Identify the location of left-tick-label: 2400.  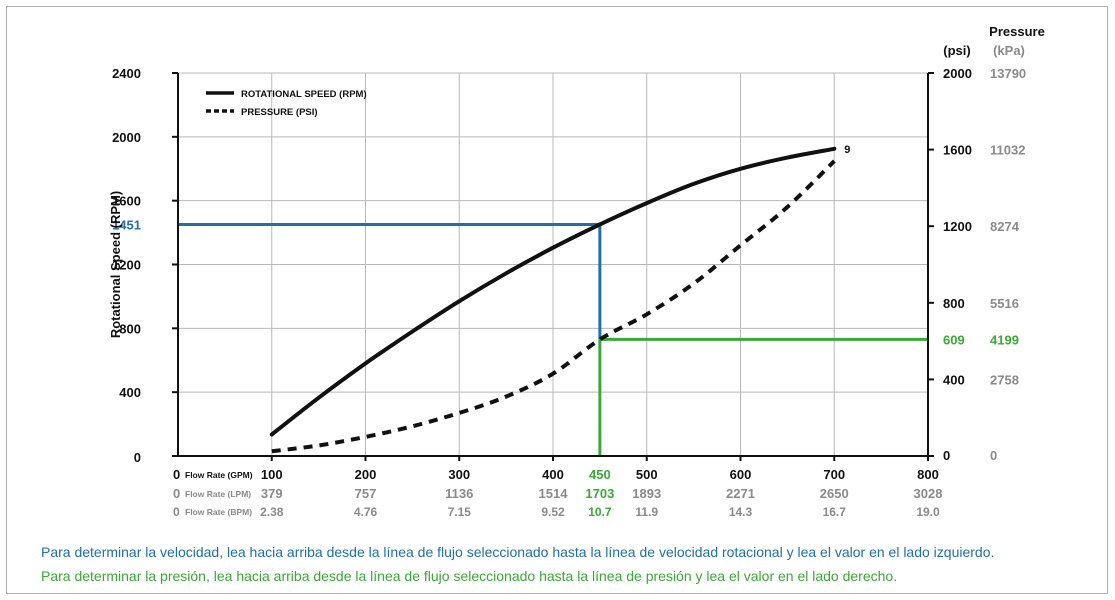
(126, 73).